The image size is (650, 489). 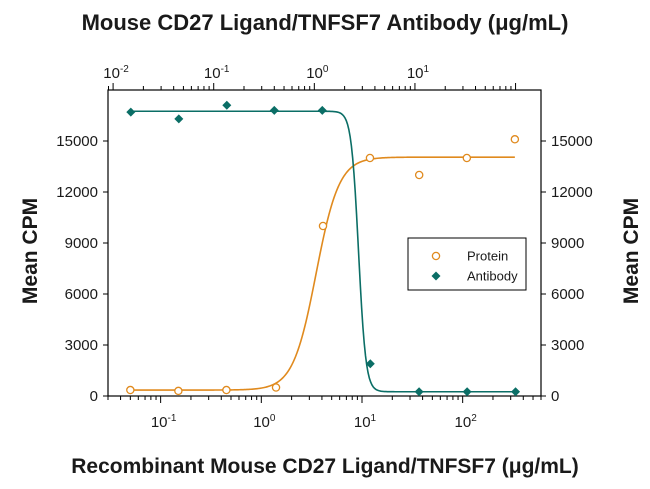 What do you see at coordinates (116, 73) in the screenshot?
I see `x-top-tick-label: 10⁻²` at bounding box center [116, 73].